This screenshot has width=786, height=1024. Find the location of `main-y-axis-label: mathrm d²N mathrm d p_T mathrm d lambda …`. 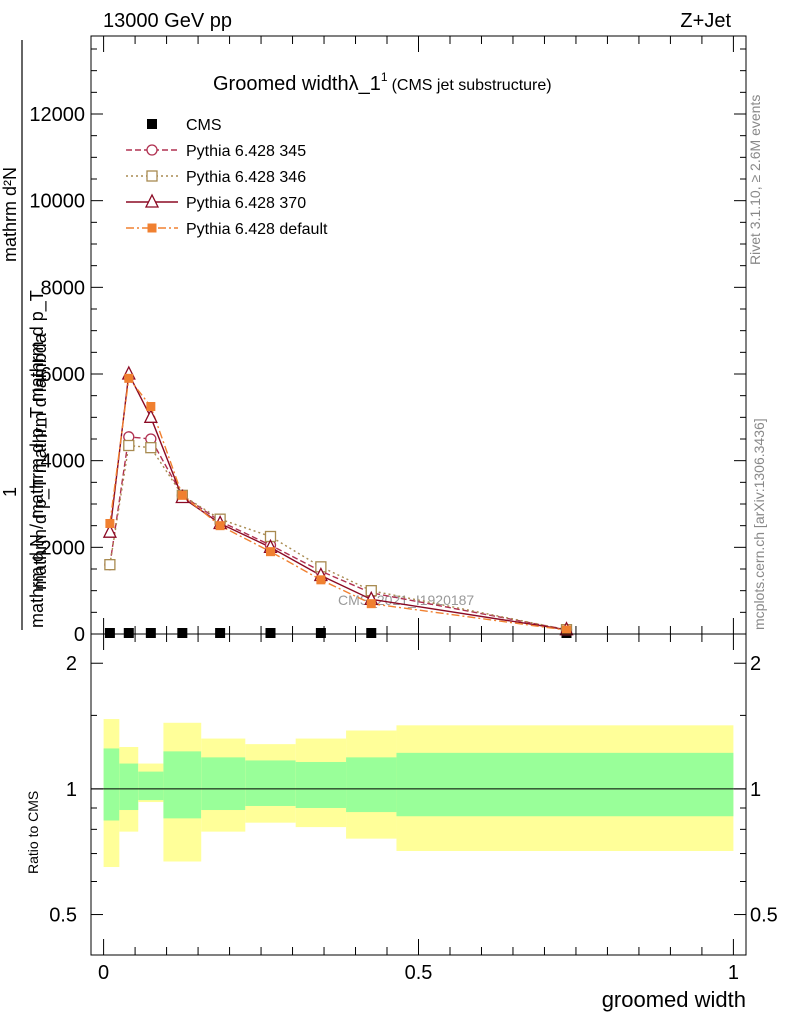

main-y-axis-label: mathrm d²N mathrm d p_T mathrm d lambda … is located at coordinates (25, 335).